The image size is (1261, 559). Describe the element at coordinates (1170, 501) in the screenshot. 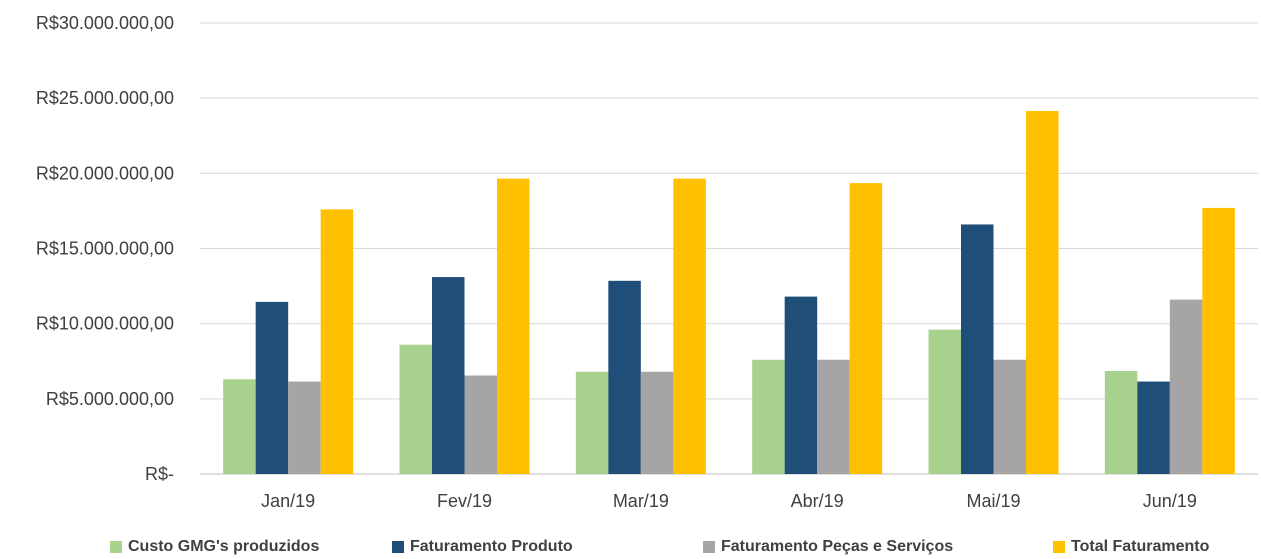

I see `x-tick-label: Jun/19` at that location.